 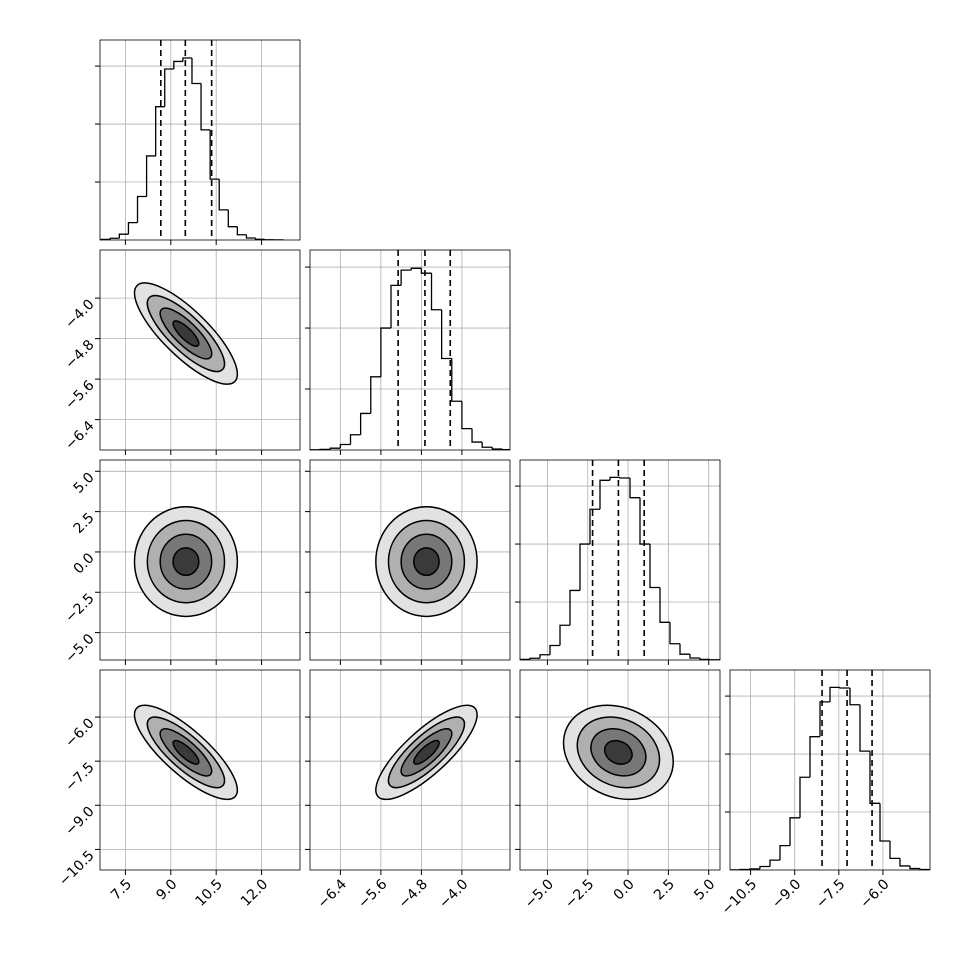 I want to click on y-tick-label: −10.5, so click(x=77, y=869).